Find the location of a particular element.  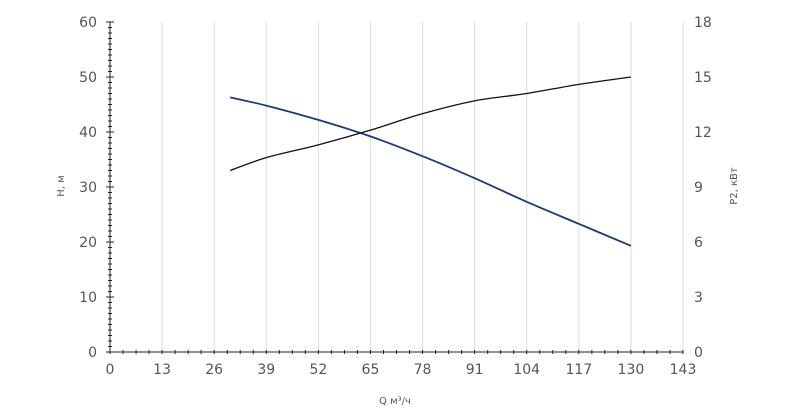

y2-tick-label: 3 is located at coordinates (698, 298).